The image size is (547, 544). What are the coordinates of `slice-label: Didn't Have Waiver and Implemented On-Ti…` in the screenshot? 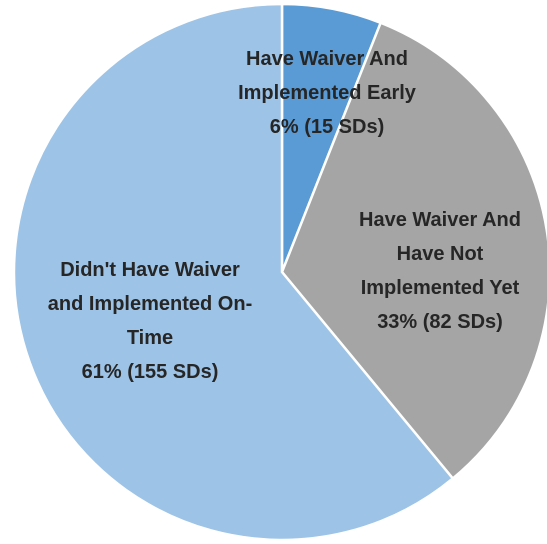 It's located at (150, 321).